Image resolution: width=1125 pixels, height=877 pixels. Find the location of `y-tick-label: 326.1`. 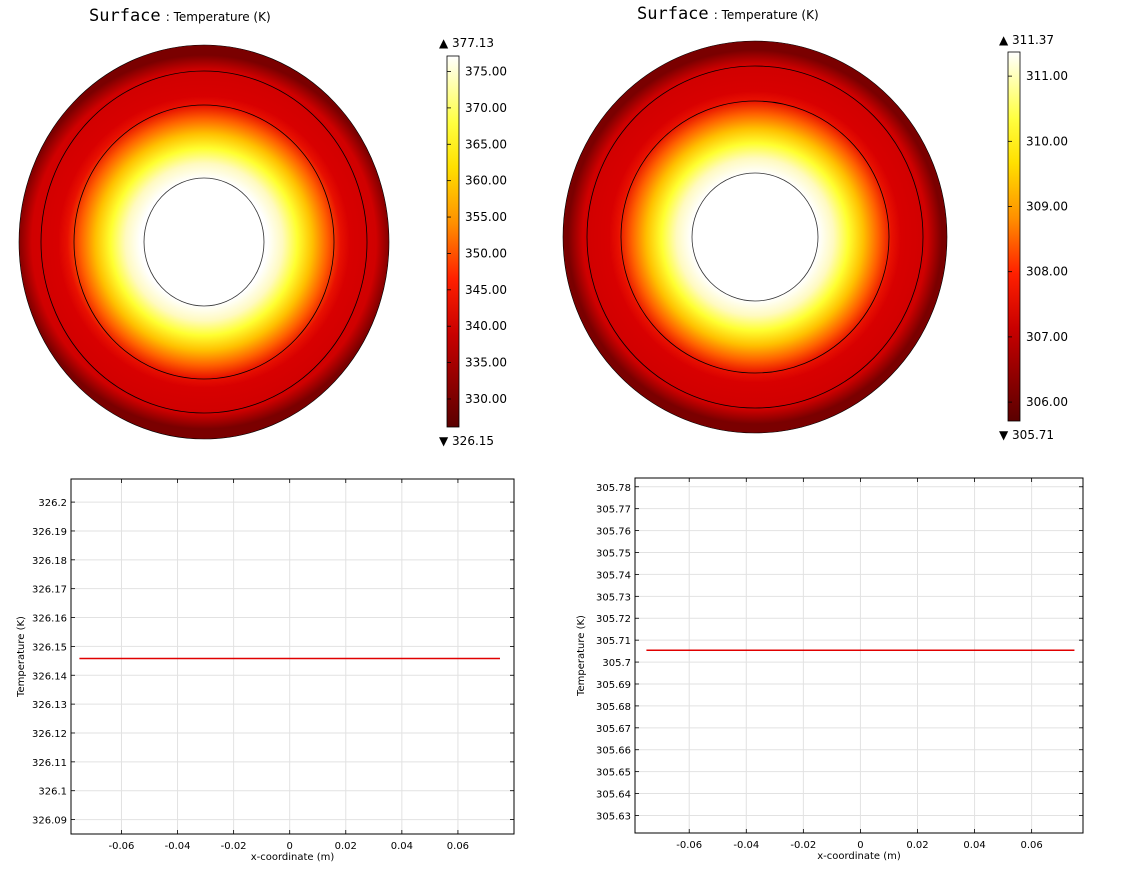

y-tick-label: 326.1 is located at coordinates (52, 792).